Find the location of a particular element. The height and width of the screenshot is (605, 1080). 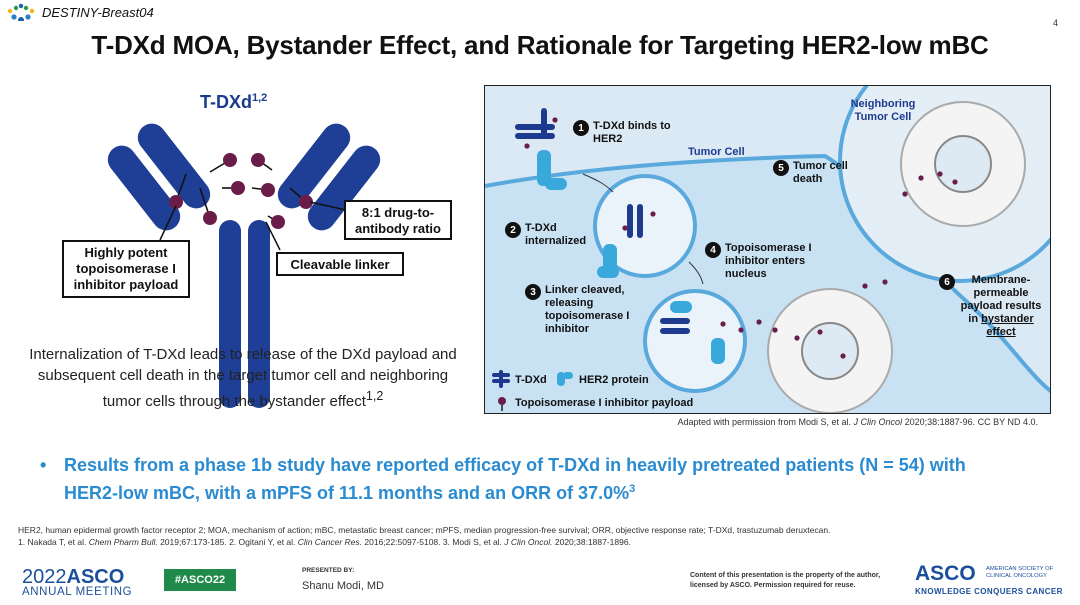

step-2-text: T-DXd internalized is located at coordinates (556, 234).